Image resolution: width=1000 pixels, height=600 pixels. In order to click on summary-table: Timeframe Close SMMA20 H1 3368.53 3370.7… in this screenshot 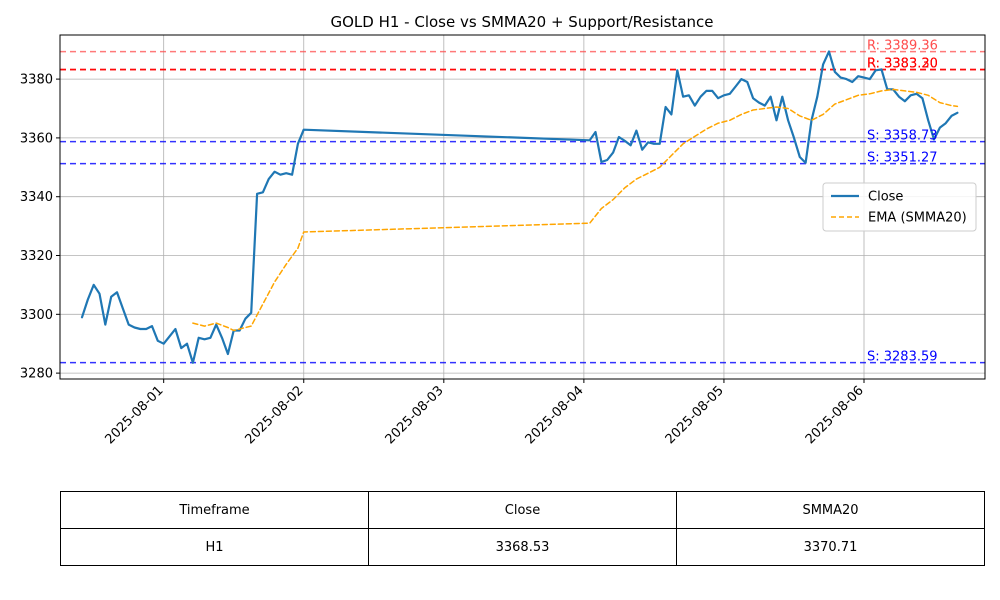, I will do `click(522, 528)`.